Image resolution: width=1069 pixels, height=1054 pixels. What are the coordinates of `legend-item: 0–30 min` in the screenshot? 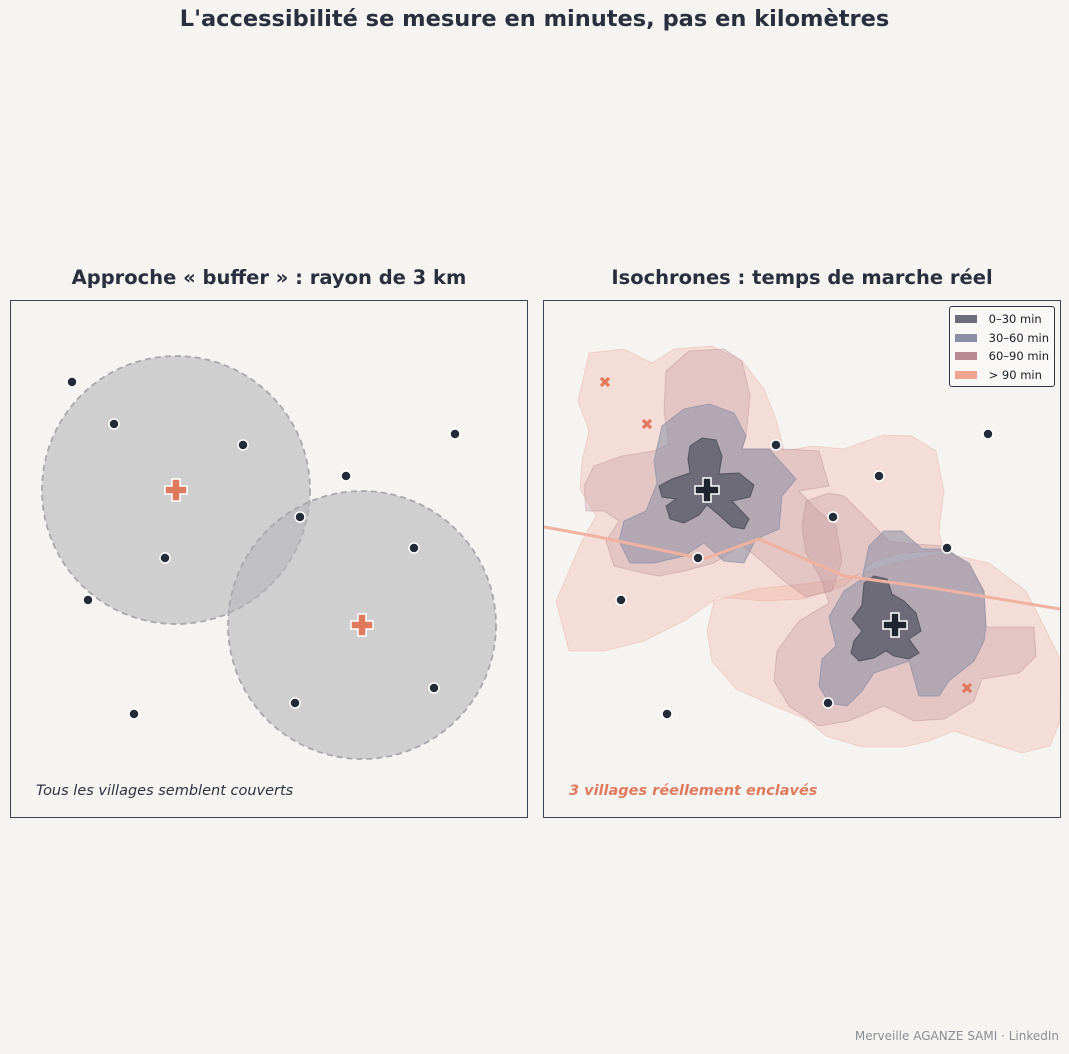 It's located at (1001, 319).